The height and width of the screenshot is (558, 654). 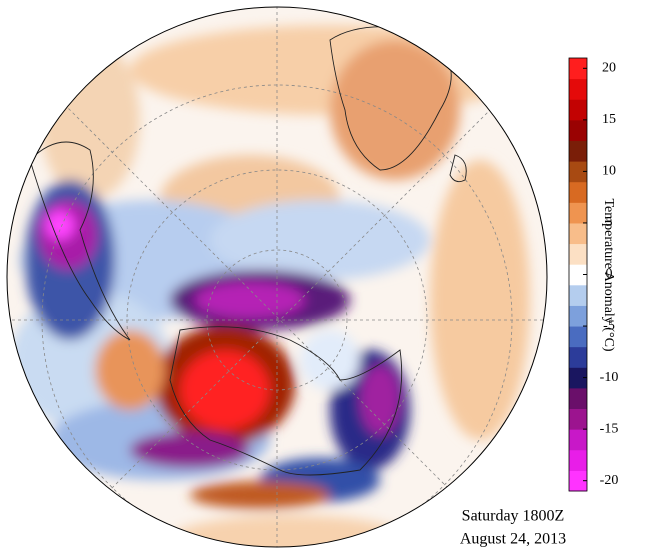 What do you see at coordinates (609, 480) in the screenshot?
I see `colorbar-tick-label: -20` at bounding box center [609, 480].